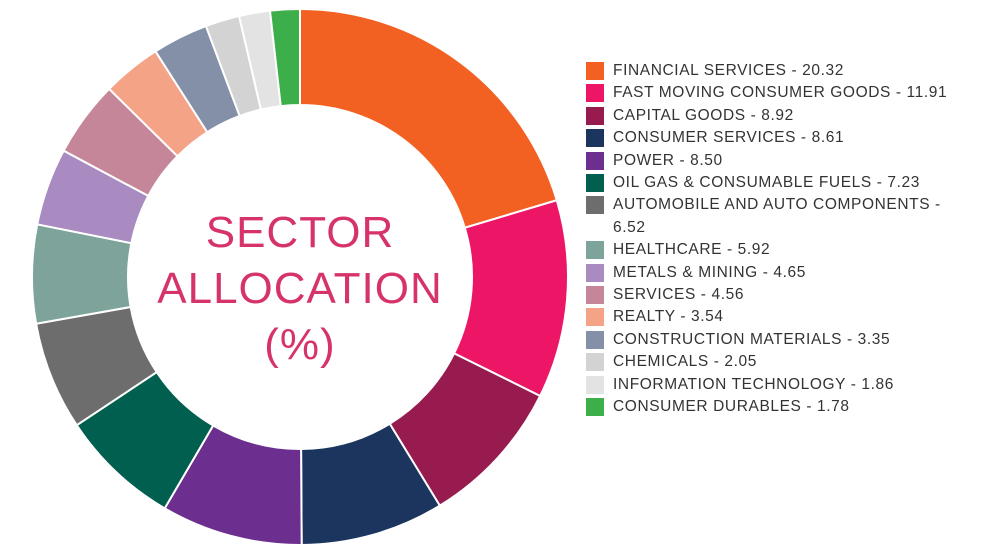 The image size is (990, 556). What do you see at coordinates (300, 288) in the screenshot?
I see `chart-title: SECTOR ALLOCATION (%)` at bounding box center [300, 288].